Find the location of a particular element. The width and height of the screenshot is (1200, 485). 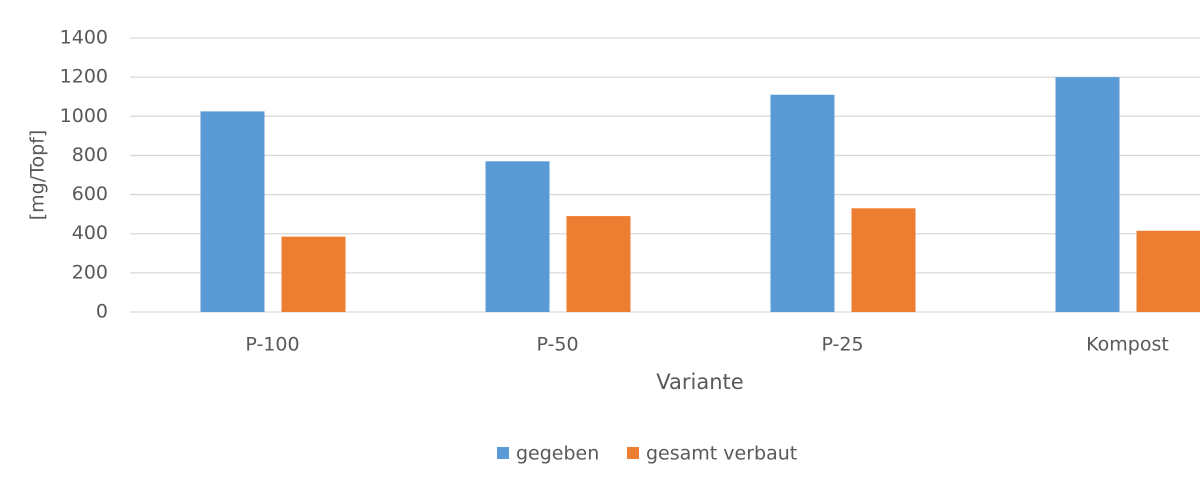

y-tick-label: 200 is located at coordinates (90, 272).